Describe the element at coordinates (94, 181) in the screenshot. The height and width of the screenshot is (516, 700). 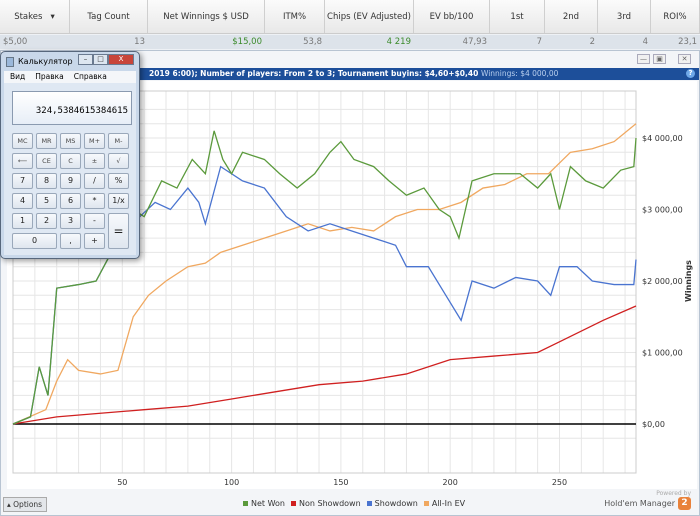
I see `calc-key: /` at that location.